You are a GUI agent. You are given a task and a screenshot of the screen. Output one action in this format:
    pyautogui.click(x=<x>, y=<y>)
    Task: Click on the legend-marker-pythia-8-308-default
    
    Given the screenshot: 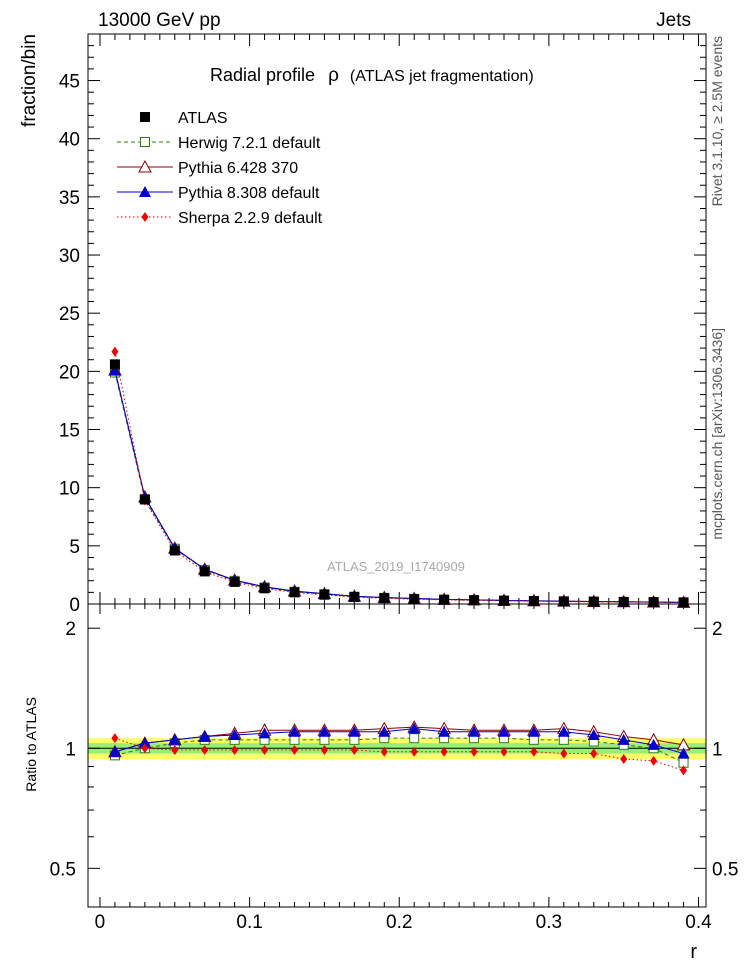 What is the action you would take?
    pyautogui.click(x=145, y=191)
    